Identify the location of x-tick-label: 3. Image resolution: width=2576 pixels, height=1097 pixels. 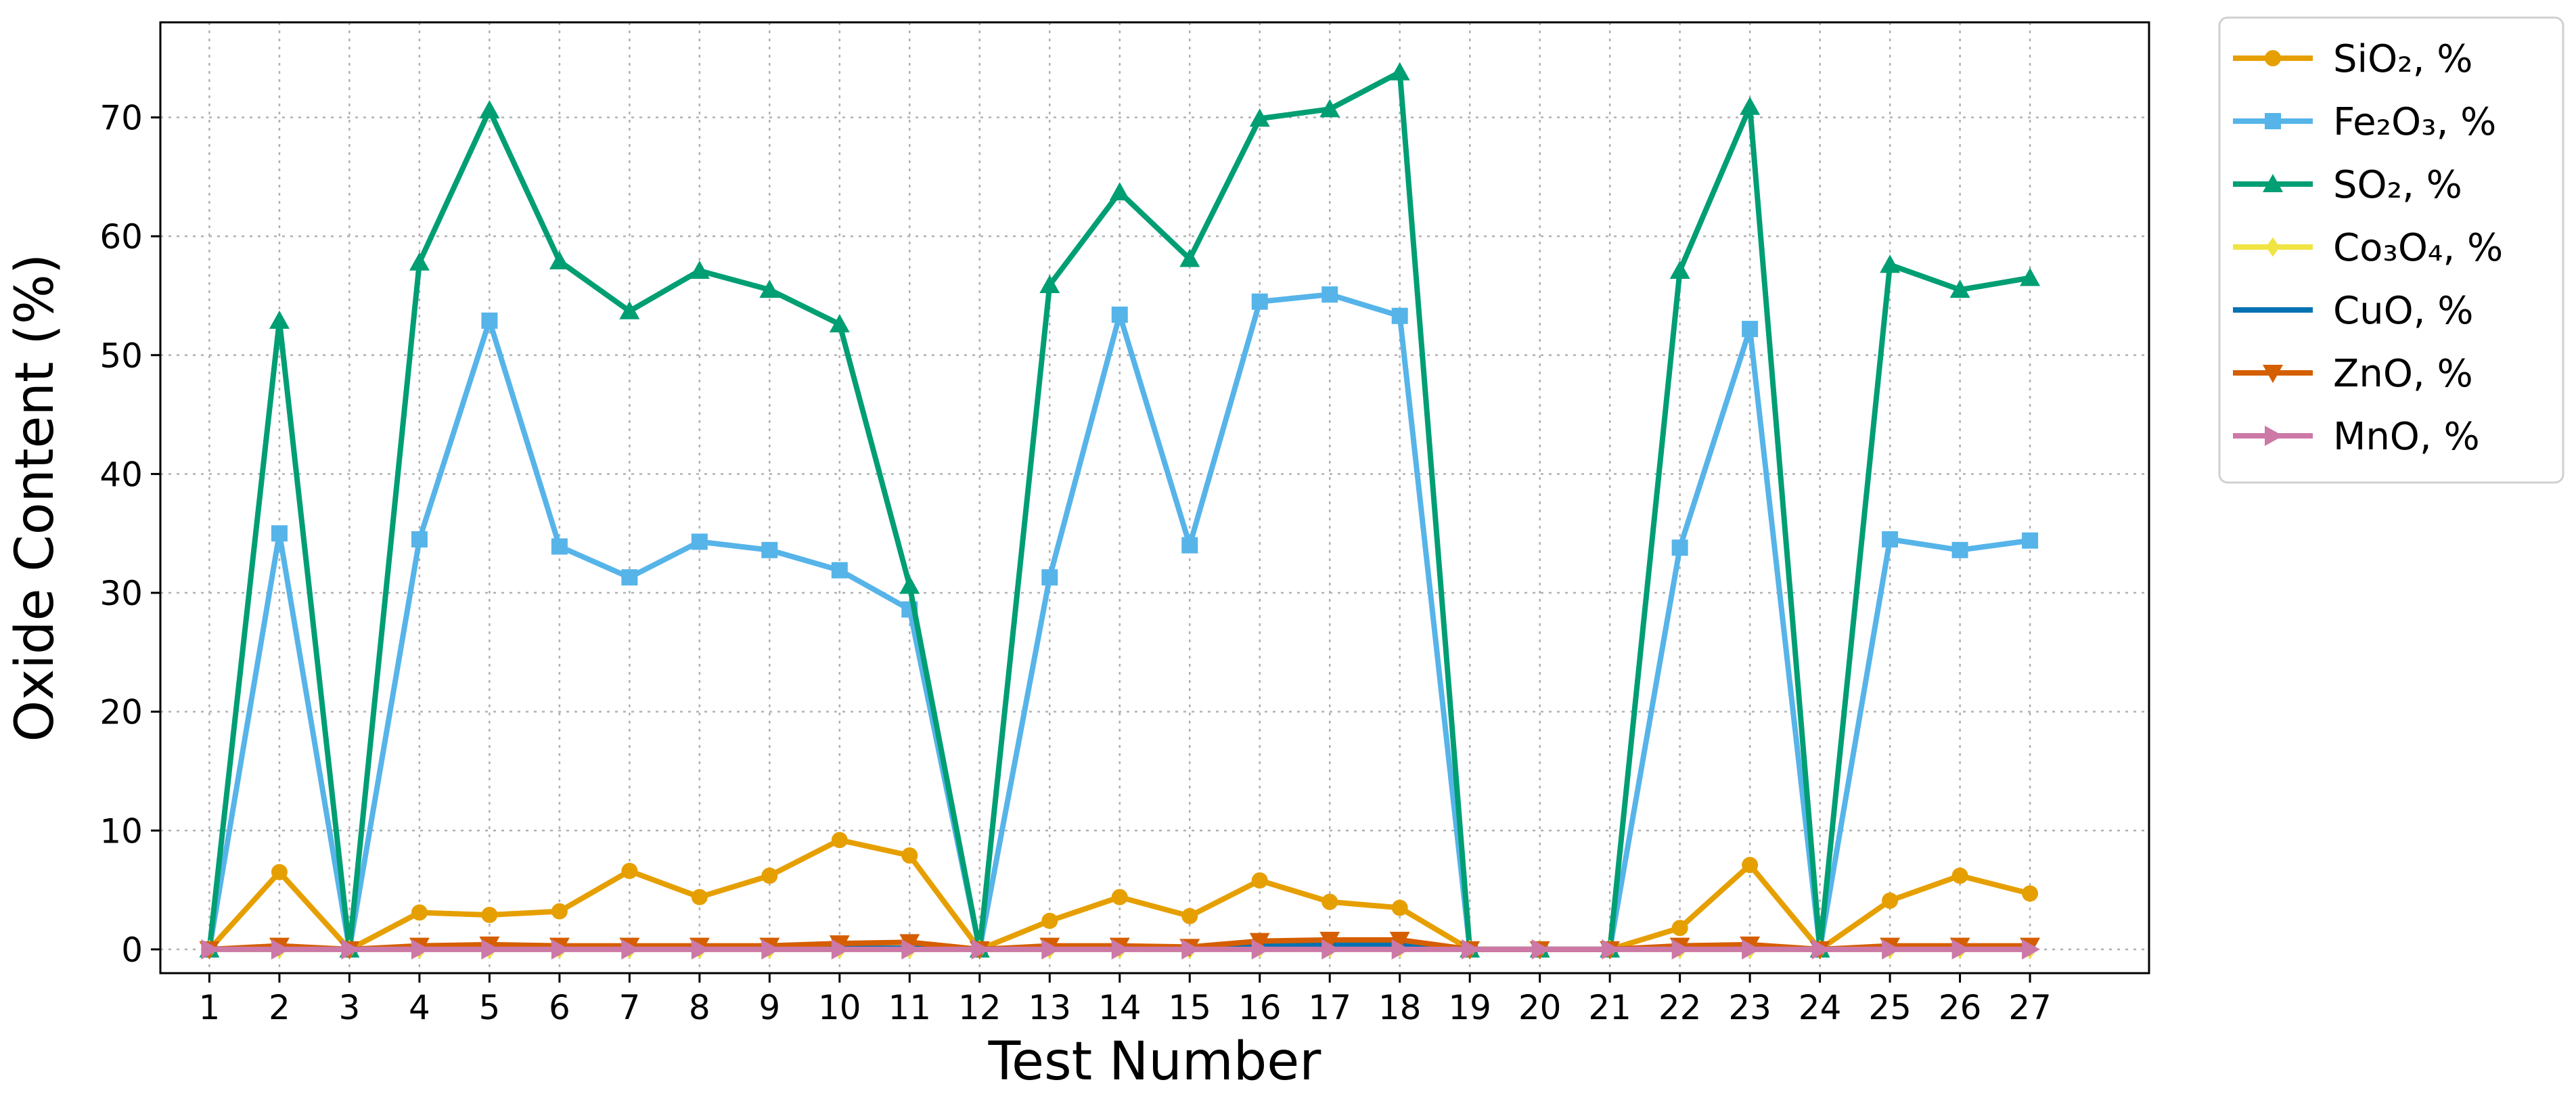
(350, 1007).